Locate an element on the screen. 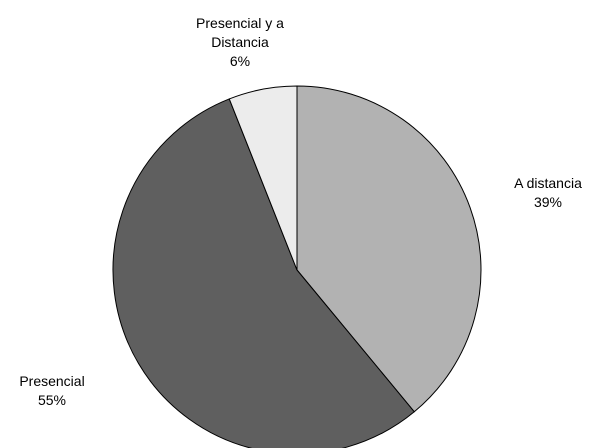 The width and height of the screenshot is (599, 448). slice-label: A distancia is located at coordinates (548, 183).